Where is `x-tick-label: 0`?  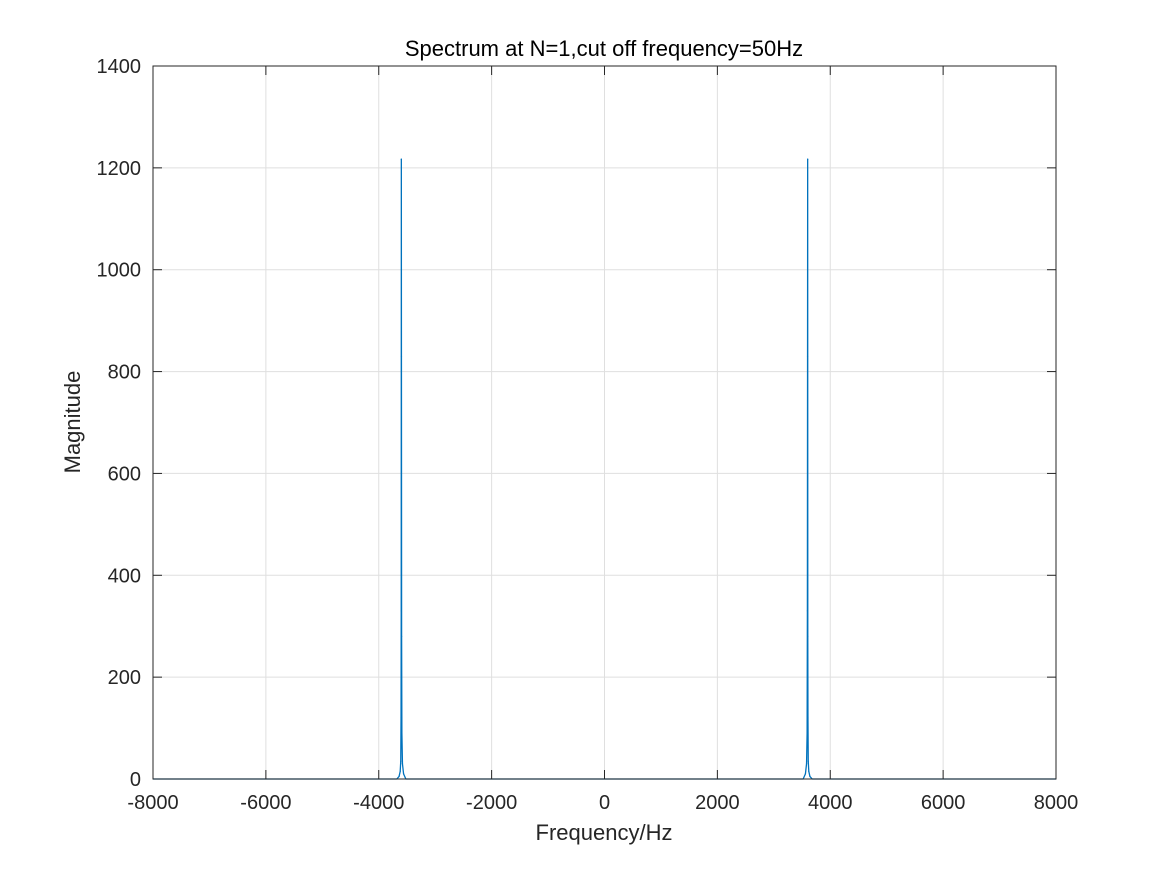 x-tick-label: 0 is located at coordinates (604, 803).